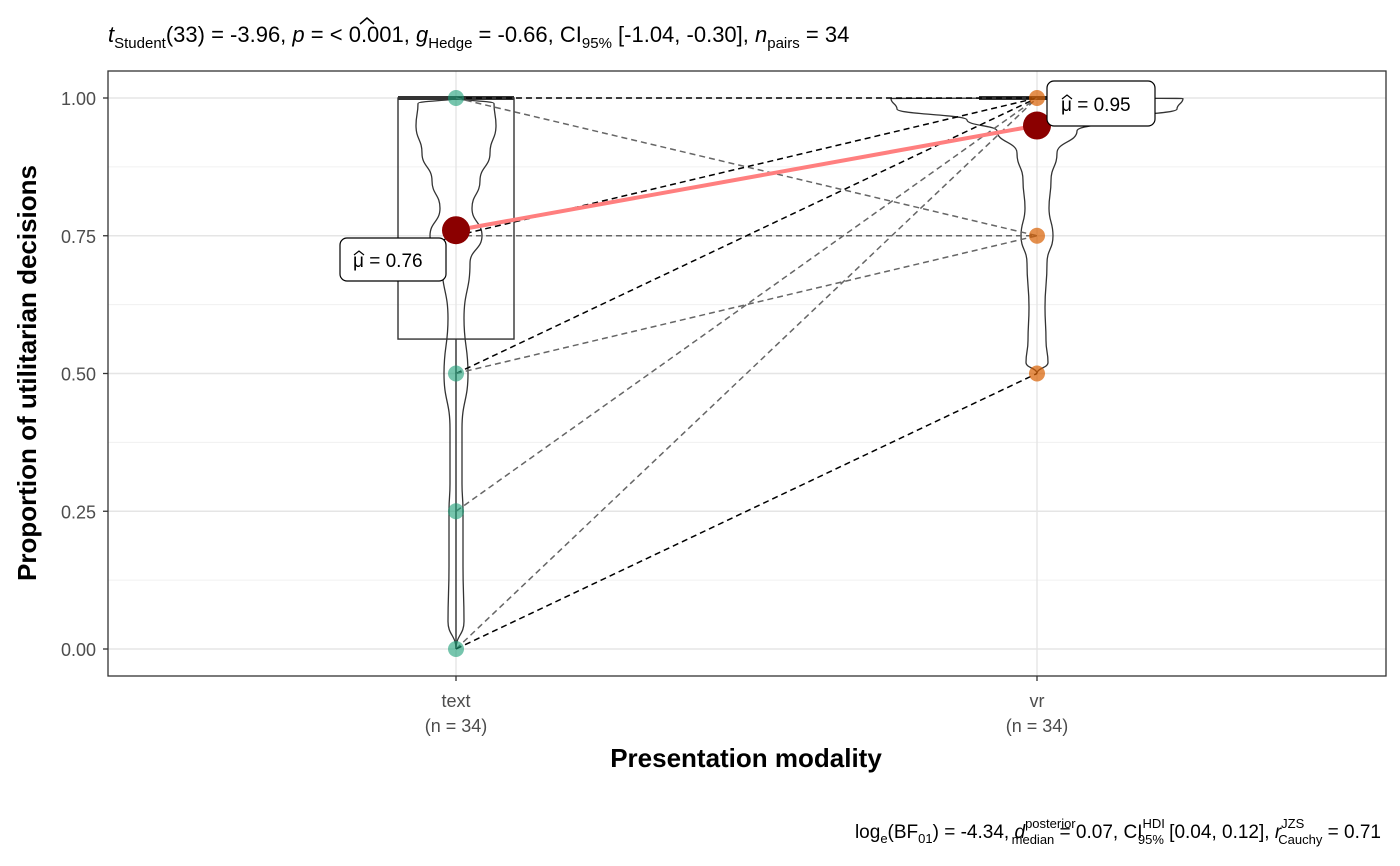  I want to click on x-axis-title: Presentation modality, so click(746, 758).